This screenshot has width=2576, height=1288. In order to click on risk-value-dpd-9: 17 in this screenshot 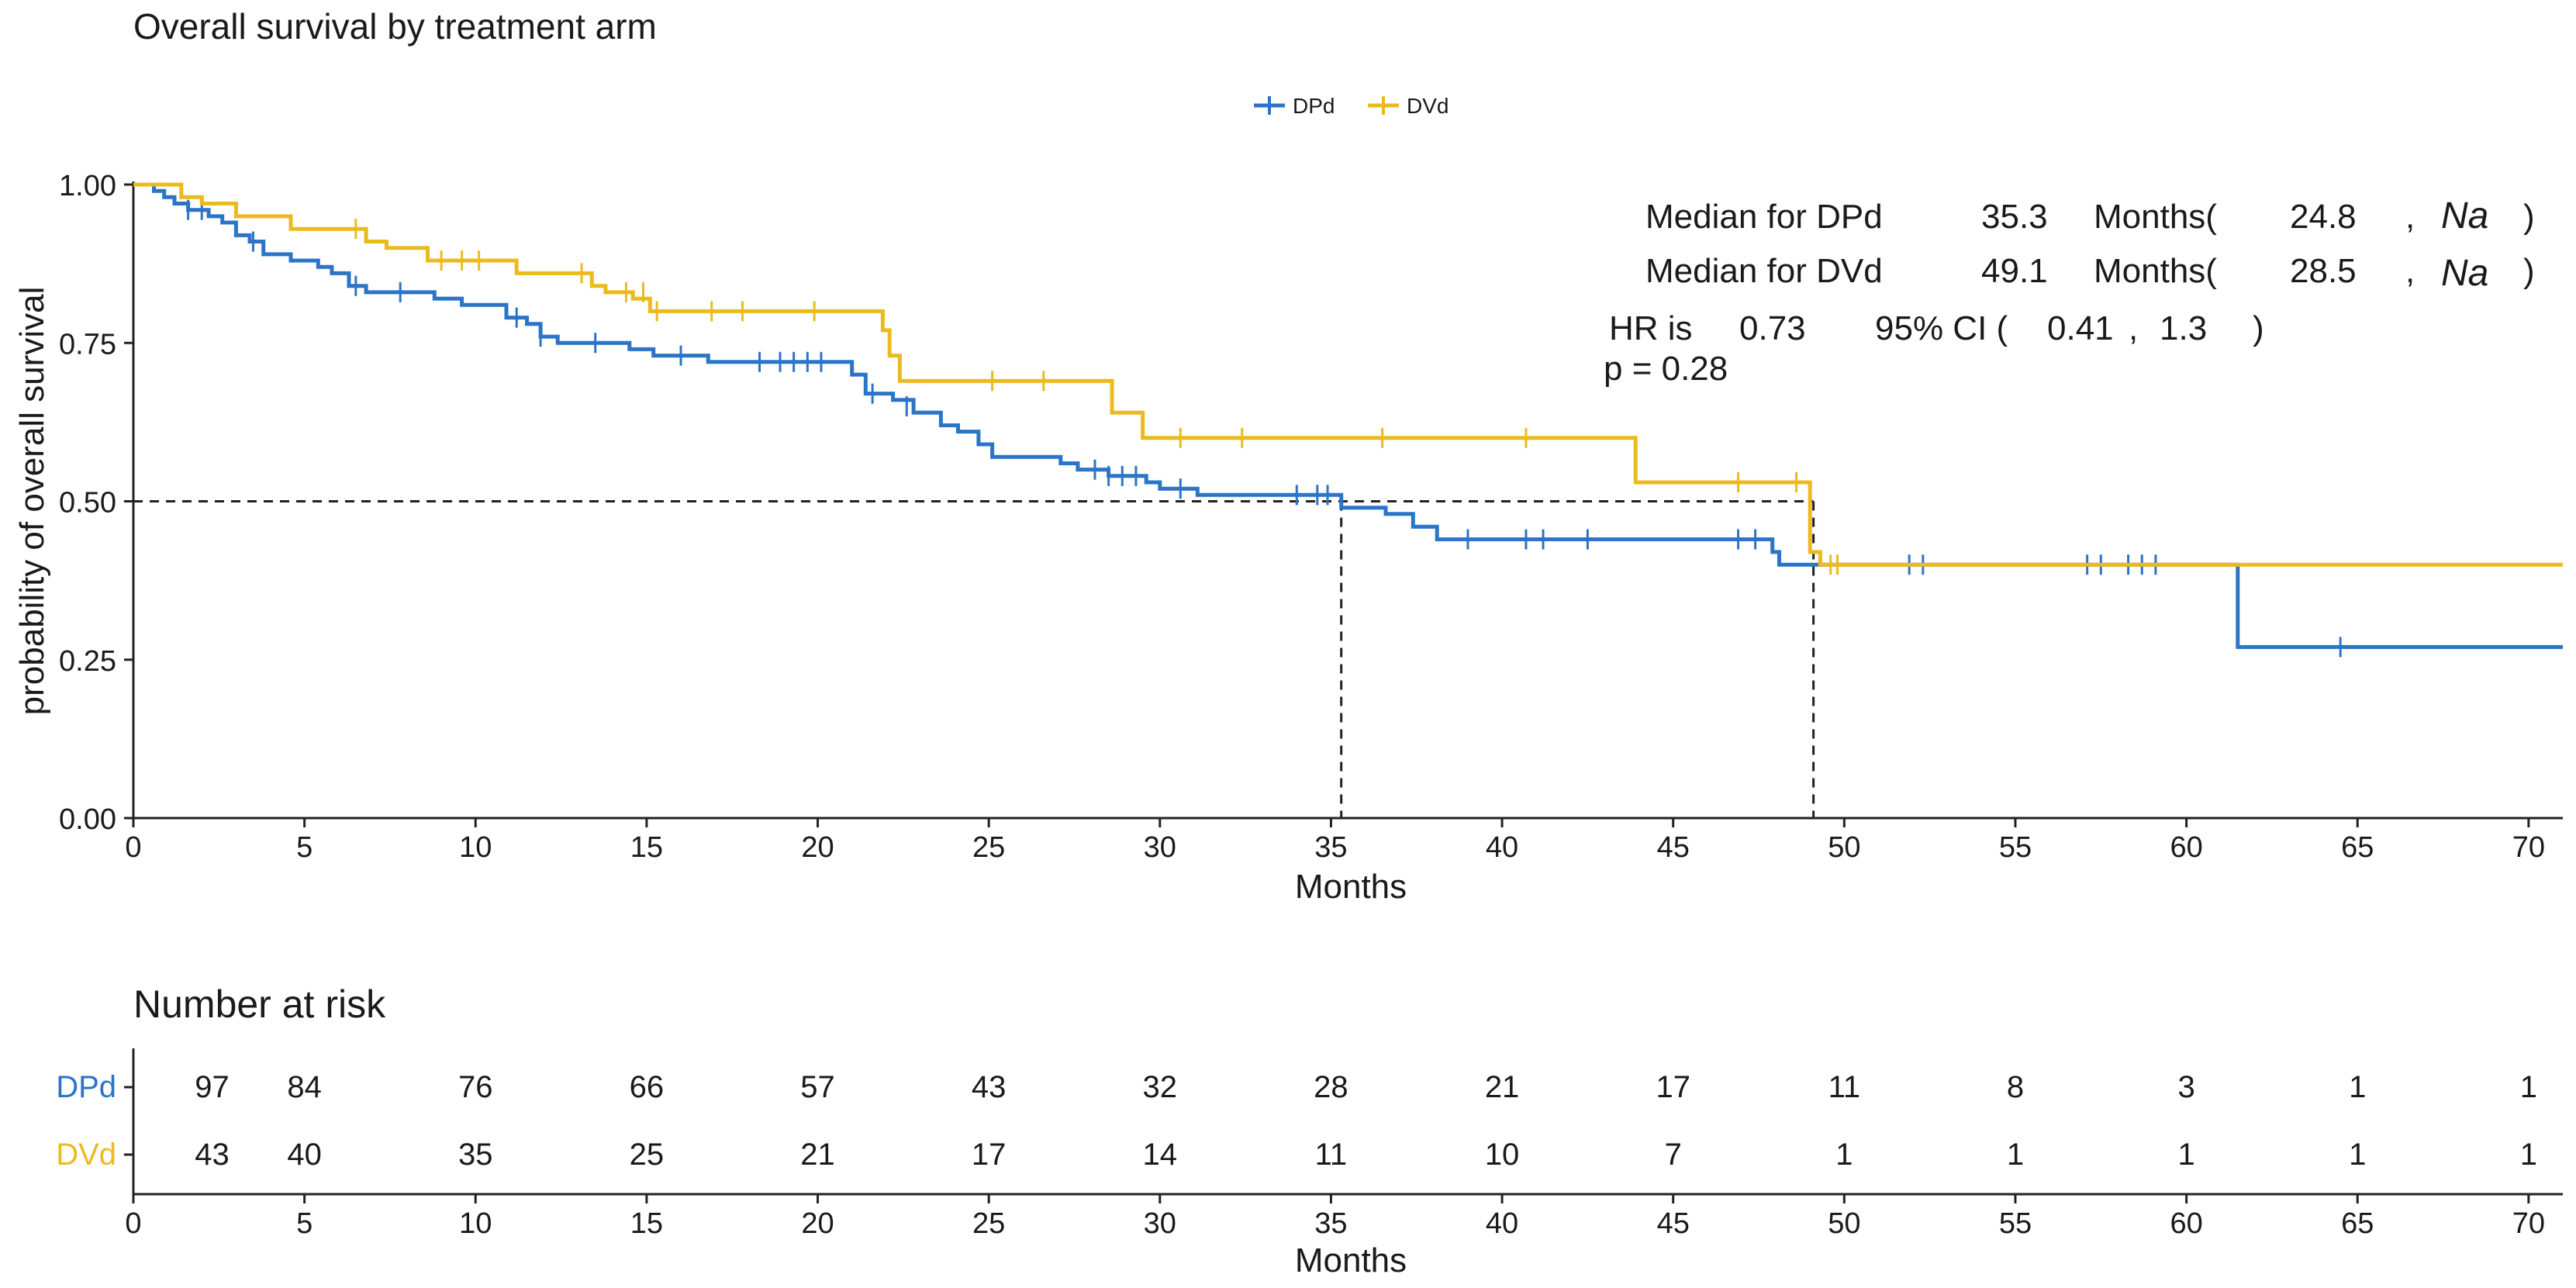, I will do `click(1673, 1087)`.